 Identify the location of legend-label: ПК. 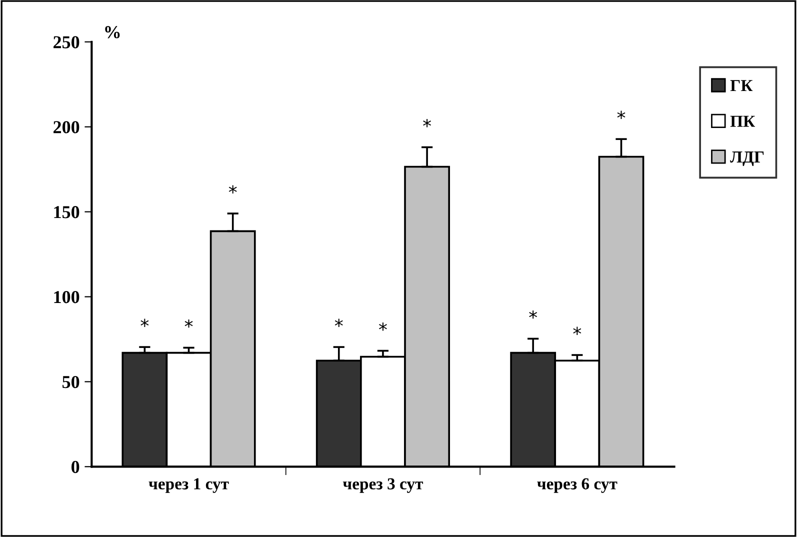
(742, 121).